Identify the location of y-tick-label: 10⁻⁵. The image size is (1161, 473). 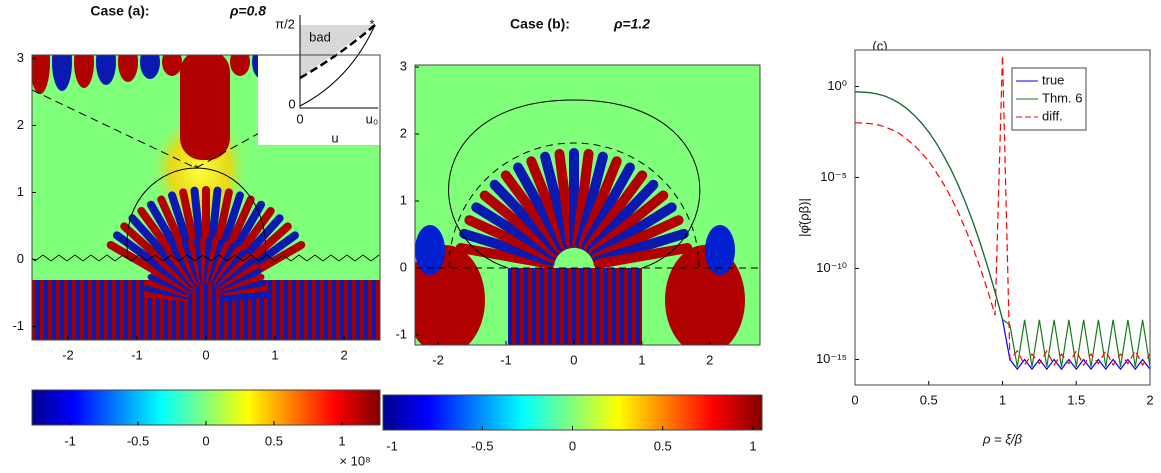
(833, 176).